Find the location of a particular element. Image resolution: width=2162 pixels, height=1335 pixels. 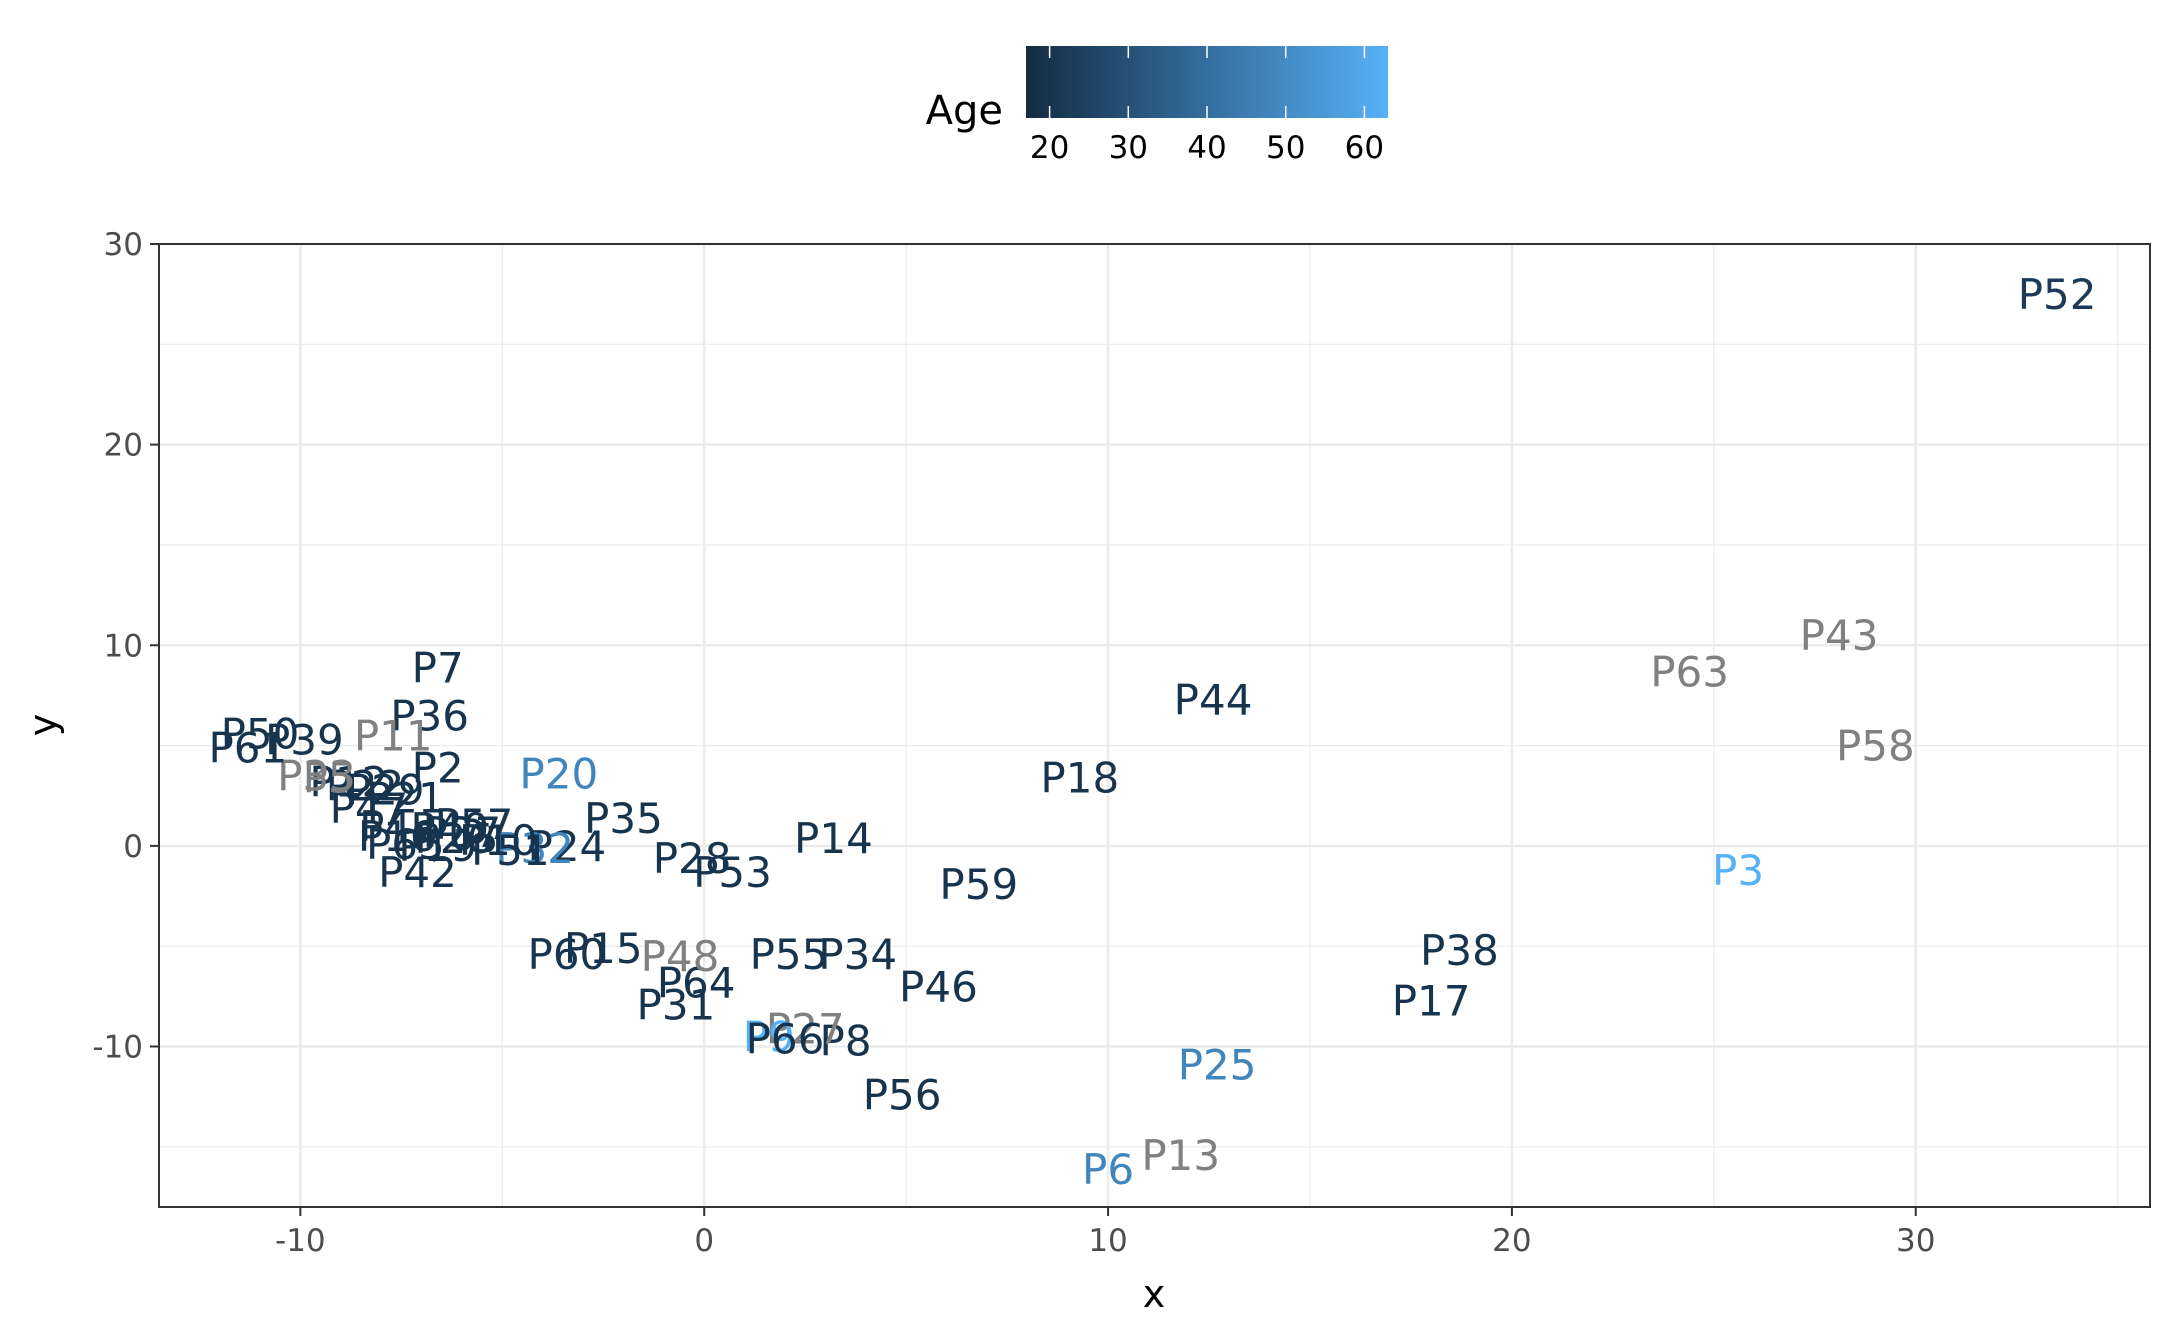

point-label-p33: P33 is located at coordinates (316, 776).